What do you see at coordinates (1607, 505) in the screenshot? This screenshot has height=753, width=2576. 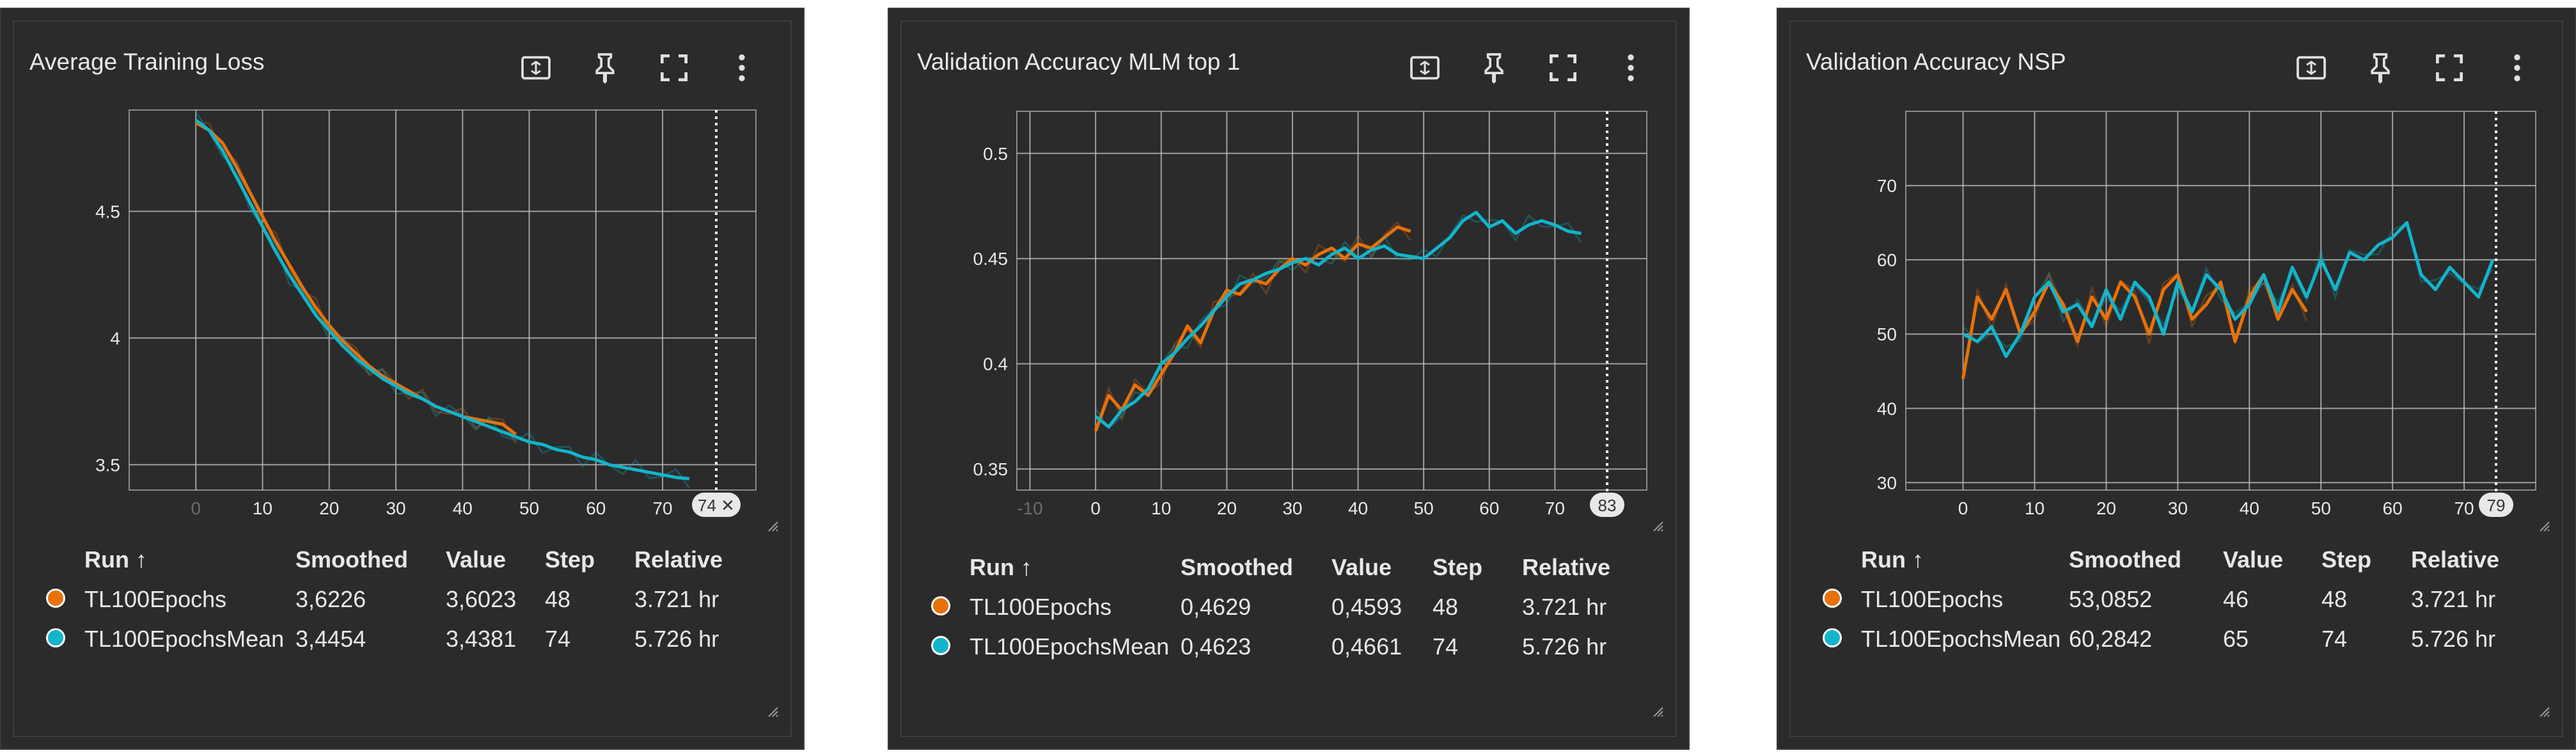 I see `hover-step-label: 83` at bounding box center [1607, 505].